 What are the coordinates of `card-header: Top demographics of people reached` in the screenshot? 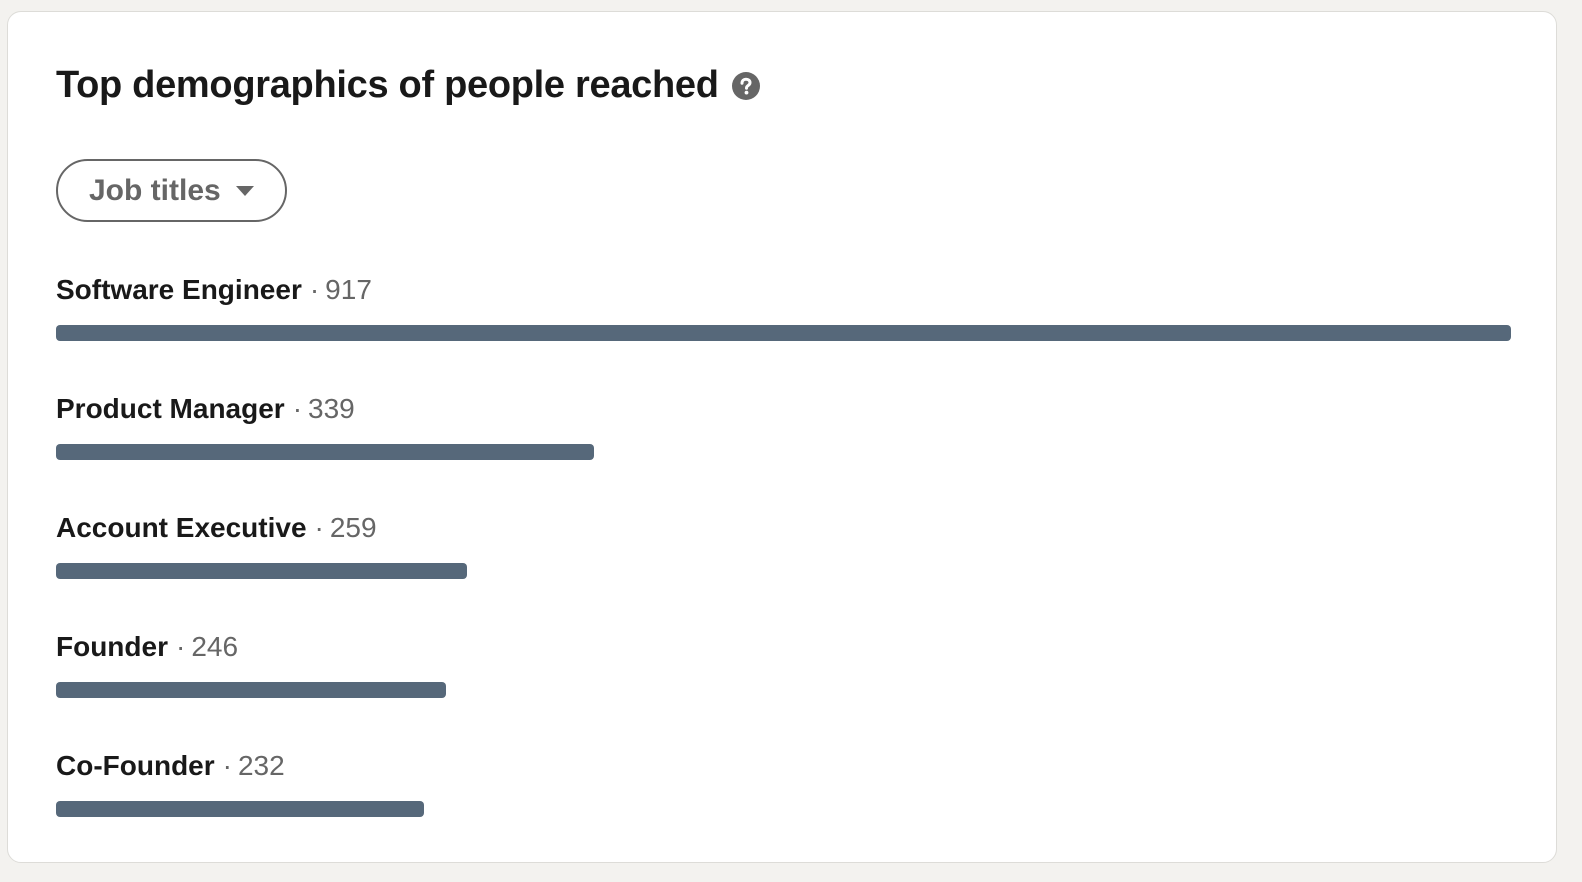 It's located at (408, 85).